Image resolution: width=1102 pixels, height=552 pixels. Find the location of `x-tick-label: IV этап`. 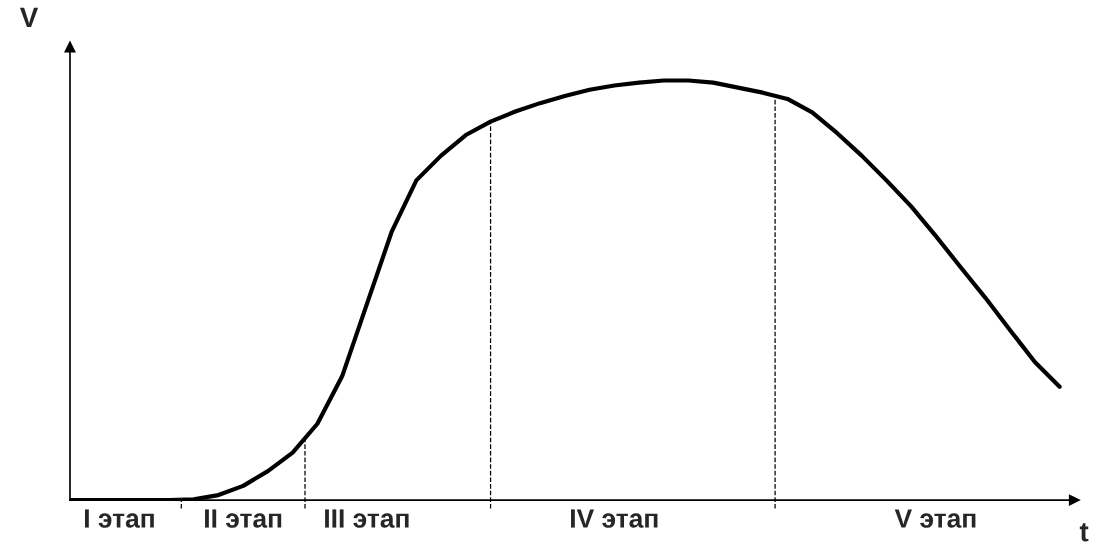

x-tick-label: IV этап is located at coordinates (614, 518).